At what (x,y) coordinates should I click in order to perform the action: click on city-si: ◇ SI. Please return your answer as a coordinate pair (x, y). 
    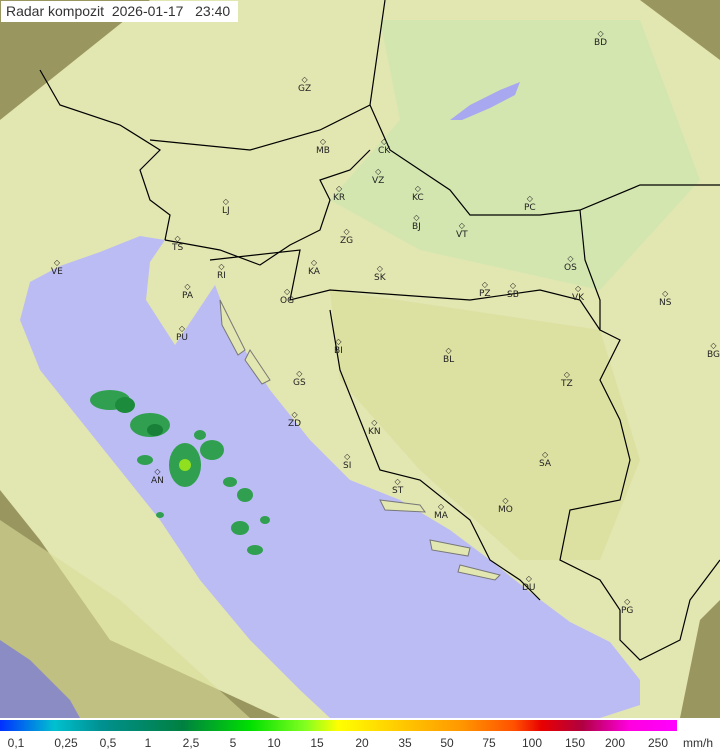
    Looking at the image, I should click on (347, 461).